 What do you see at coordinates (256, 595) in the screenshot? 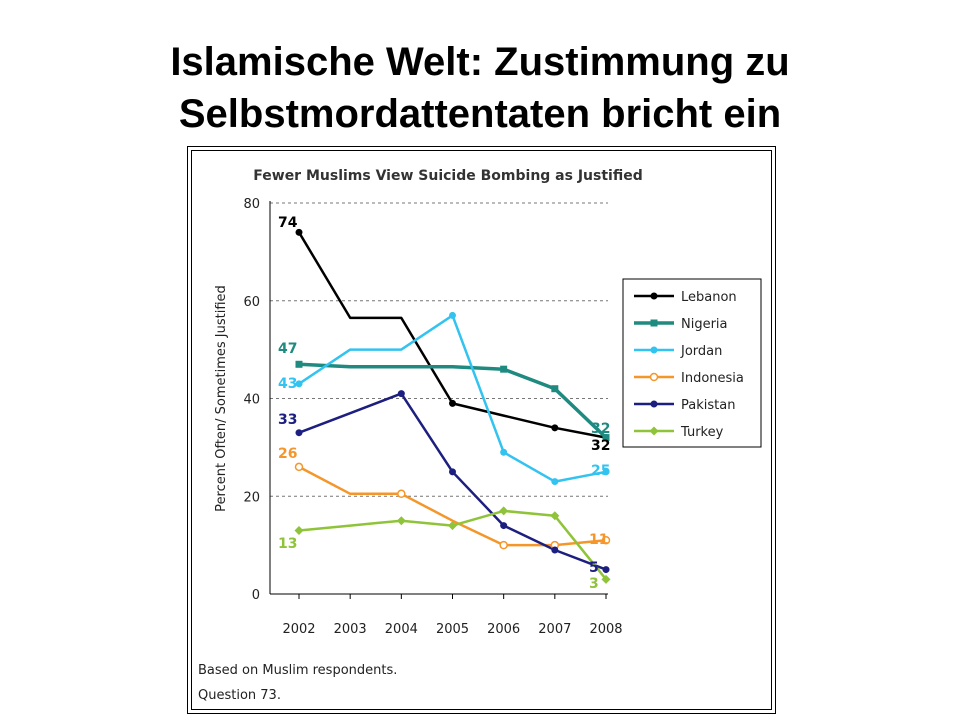
I see `y-tick-label: 0` at bounding box center [256, 595].